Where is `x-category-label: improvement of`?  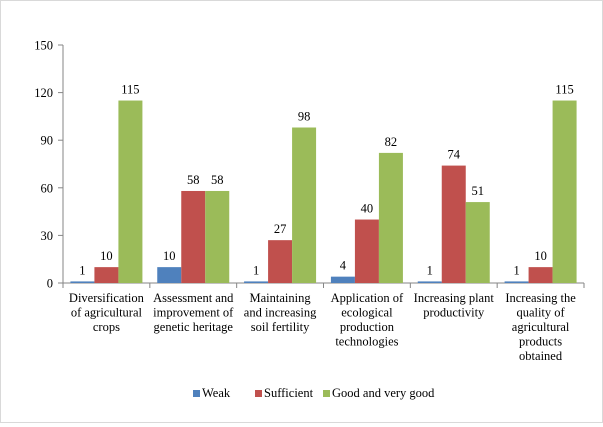
x-category-label: improvement of is located at coordinates (193, 313).